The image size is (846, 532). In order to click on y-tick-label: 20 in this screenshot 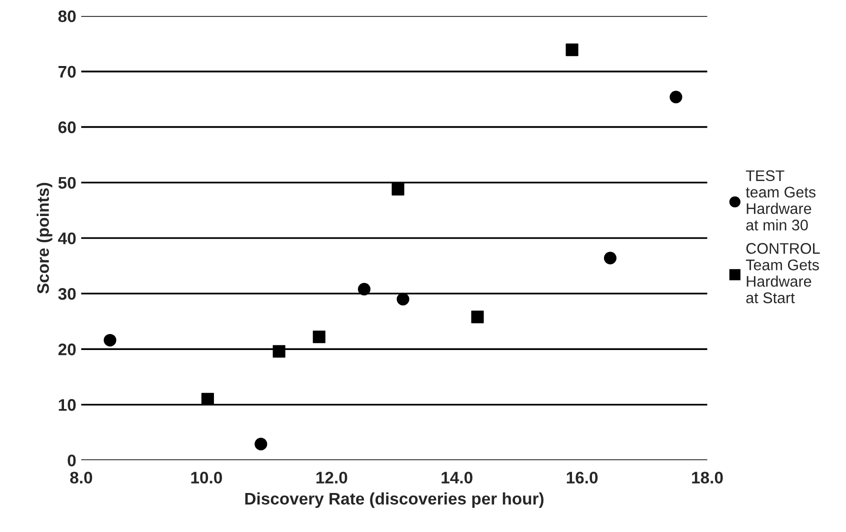, I will do `click(67, 350)`.